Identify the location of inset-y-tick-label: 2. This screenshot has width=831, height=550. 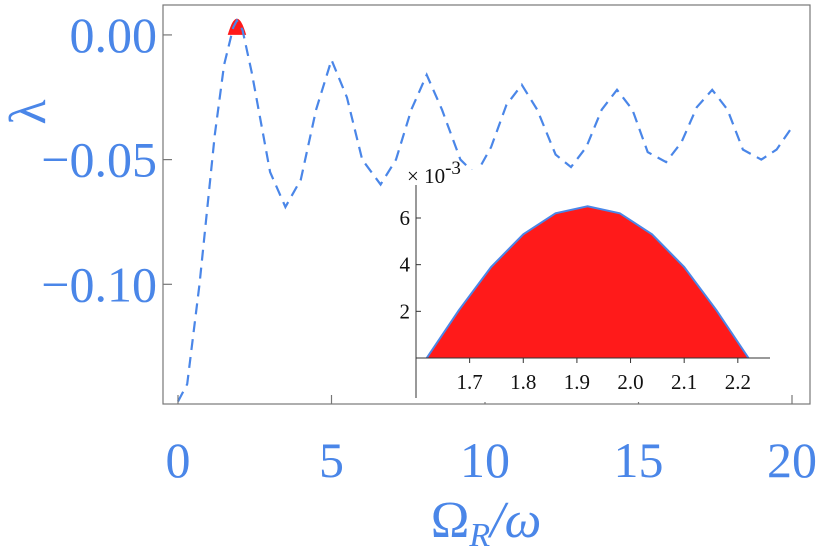
(405, 311).